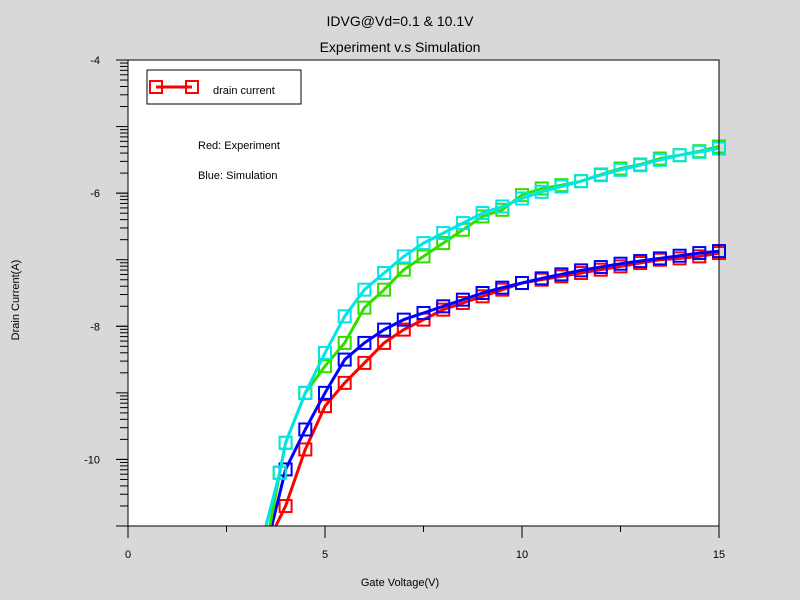  What do you see at coordinates (244, 91) in the screenshot?
I see `legend-label: drain current` at bounding box center [244, 91].